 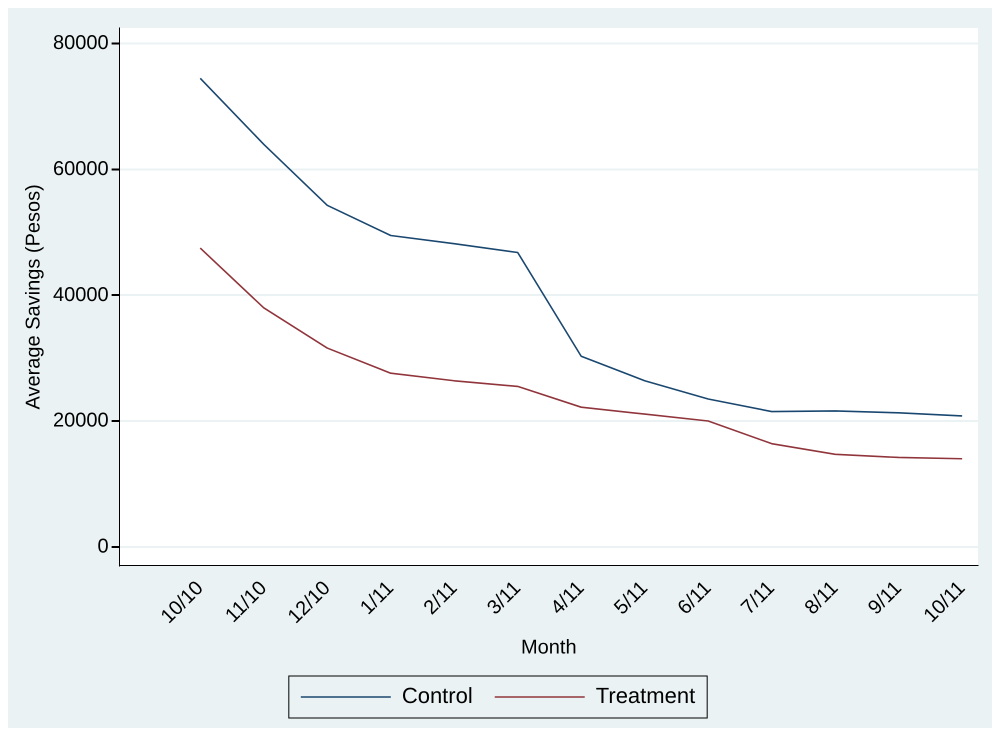 What do you see at coordinates (377, 598) in the screenshot?
I see `x-tick-label: 1/11` at bounding box center [377, 598].